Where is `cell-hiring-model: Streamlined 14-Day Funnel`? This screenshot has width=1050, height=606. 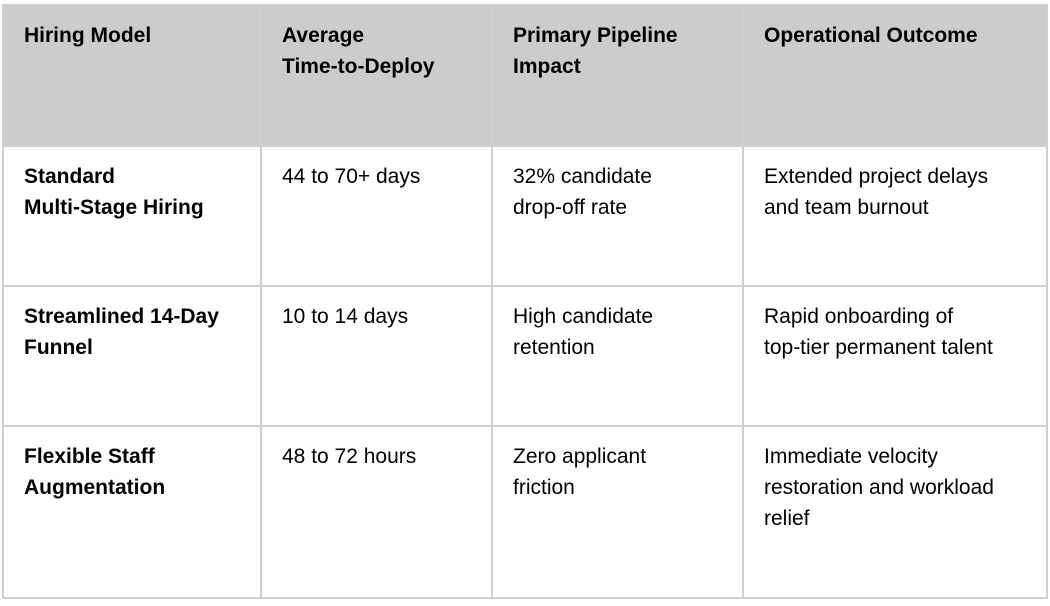
cell-hiring-model: Streamlined 14-Day Funnel is located at coordinates (132, 356).